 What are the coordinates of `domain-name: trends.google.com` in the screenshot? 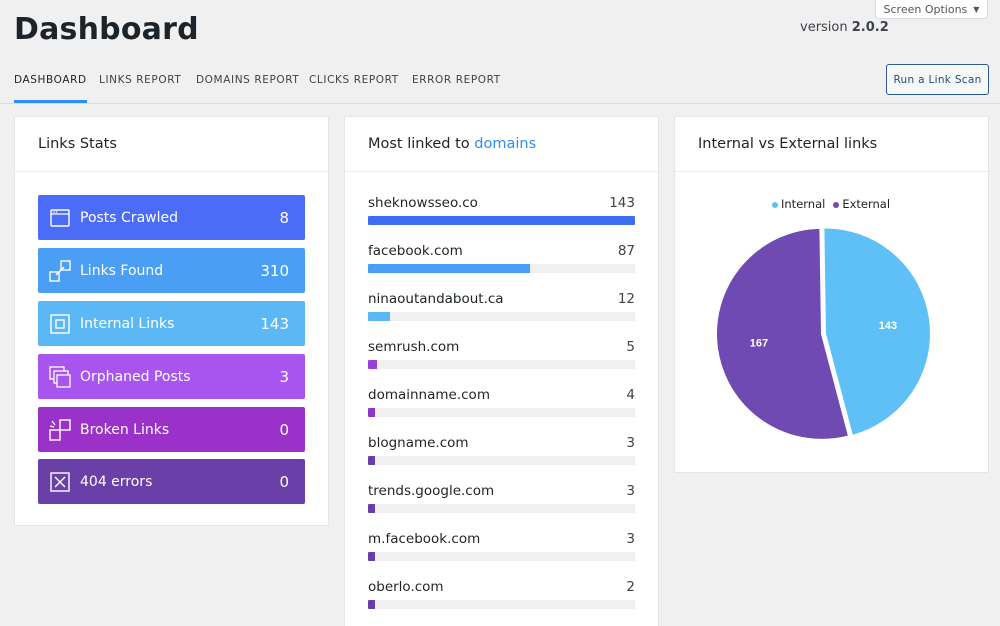 It's located at (431, 491).